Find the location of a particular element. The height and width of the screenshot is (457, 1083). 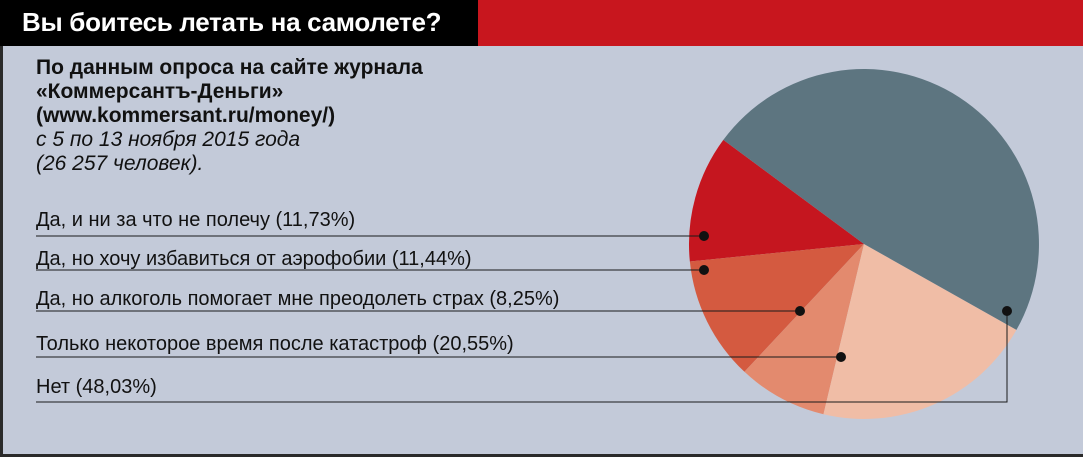

source-line-3: (www.kommersant.ru/money/) is located at coordinates (186, 115).